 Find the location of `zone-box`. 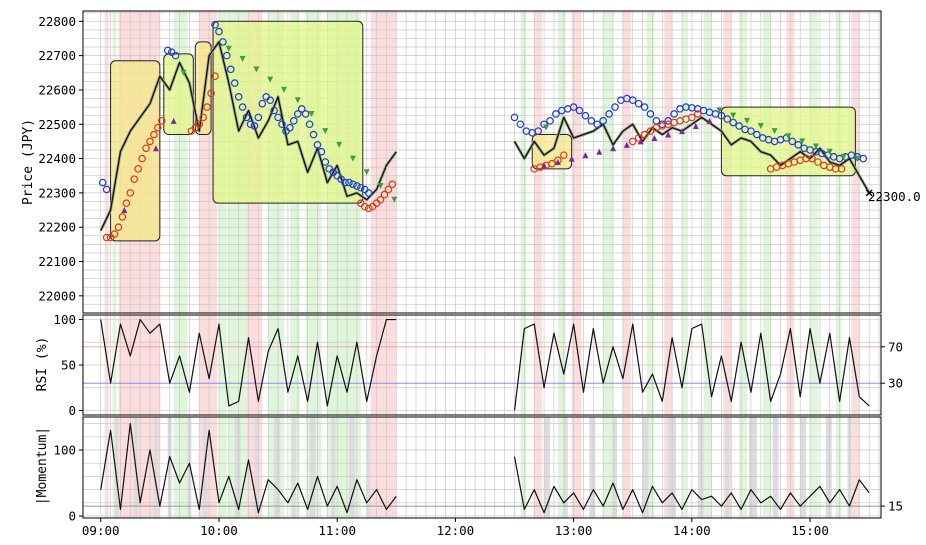

zone-box is located at coordinates (552, 152).